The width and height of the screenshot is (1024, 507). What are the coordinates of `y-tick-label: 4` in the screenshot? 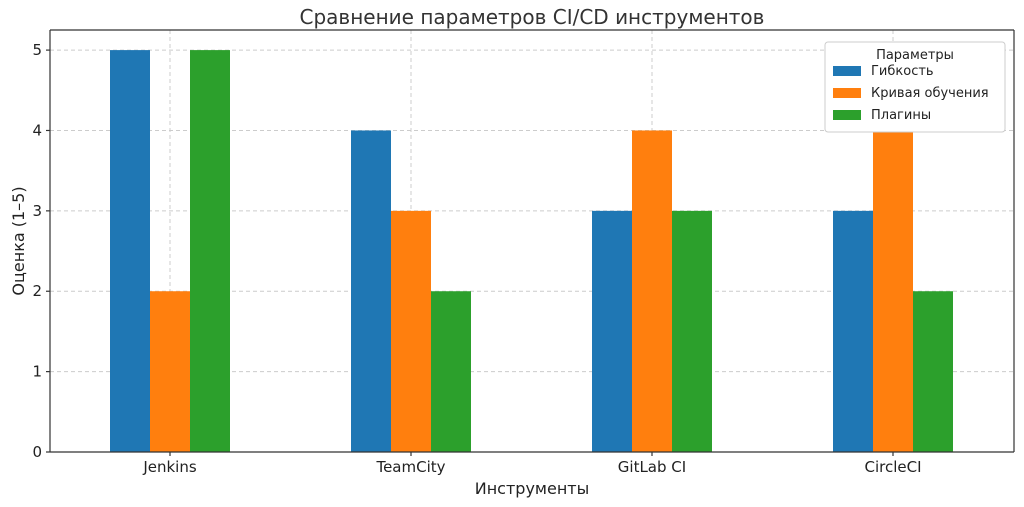 It's located at (37, 130).